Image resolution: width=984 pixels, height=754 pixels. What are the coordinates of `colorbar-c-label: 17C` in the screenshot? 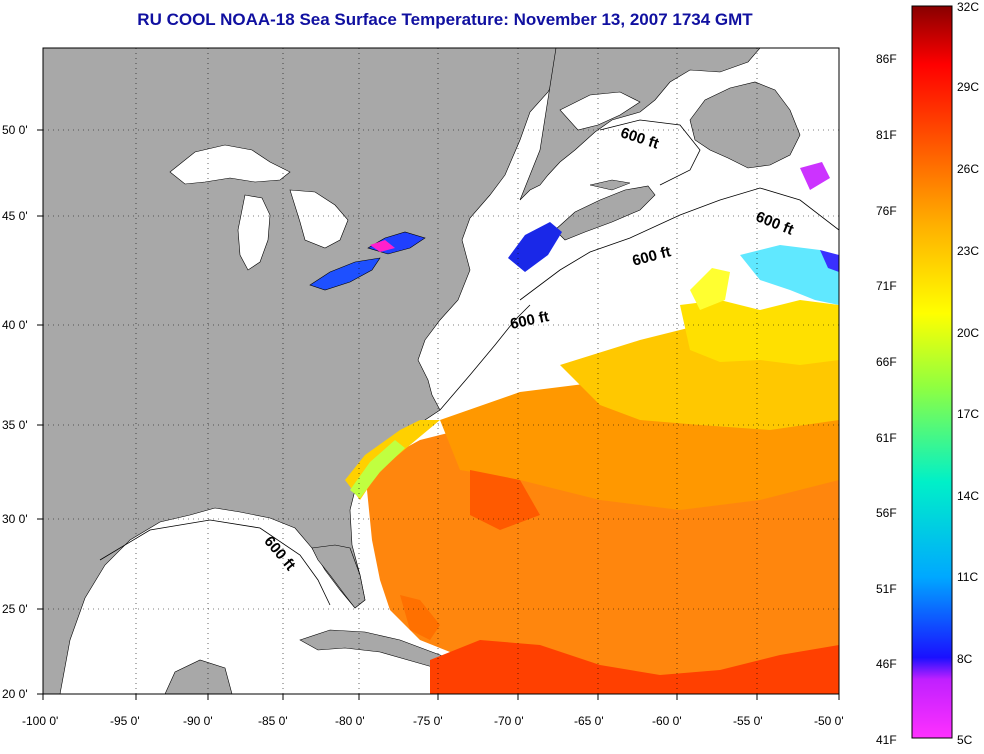 It's located at (968, 414).